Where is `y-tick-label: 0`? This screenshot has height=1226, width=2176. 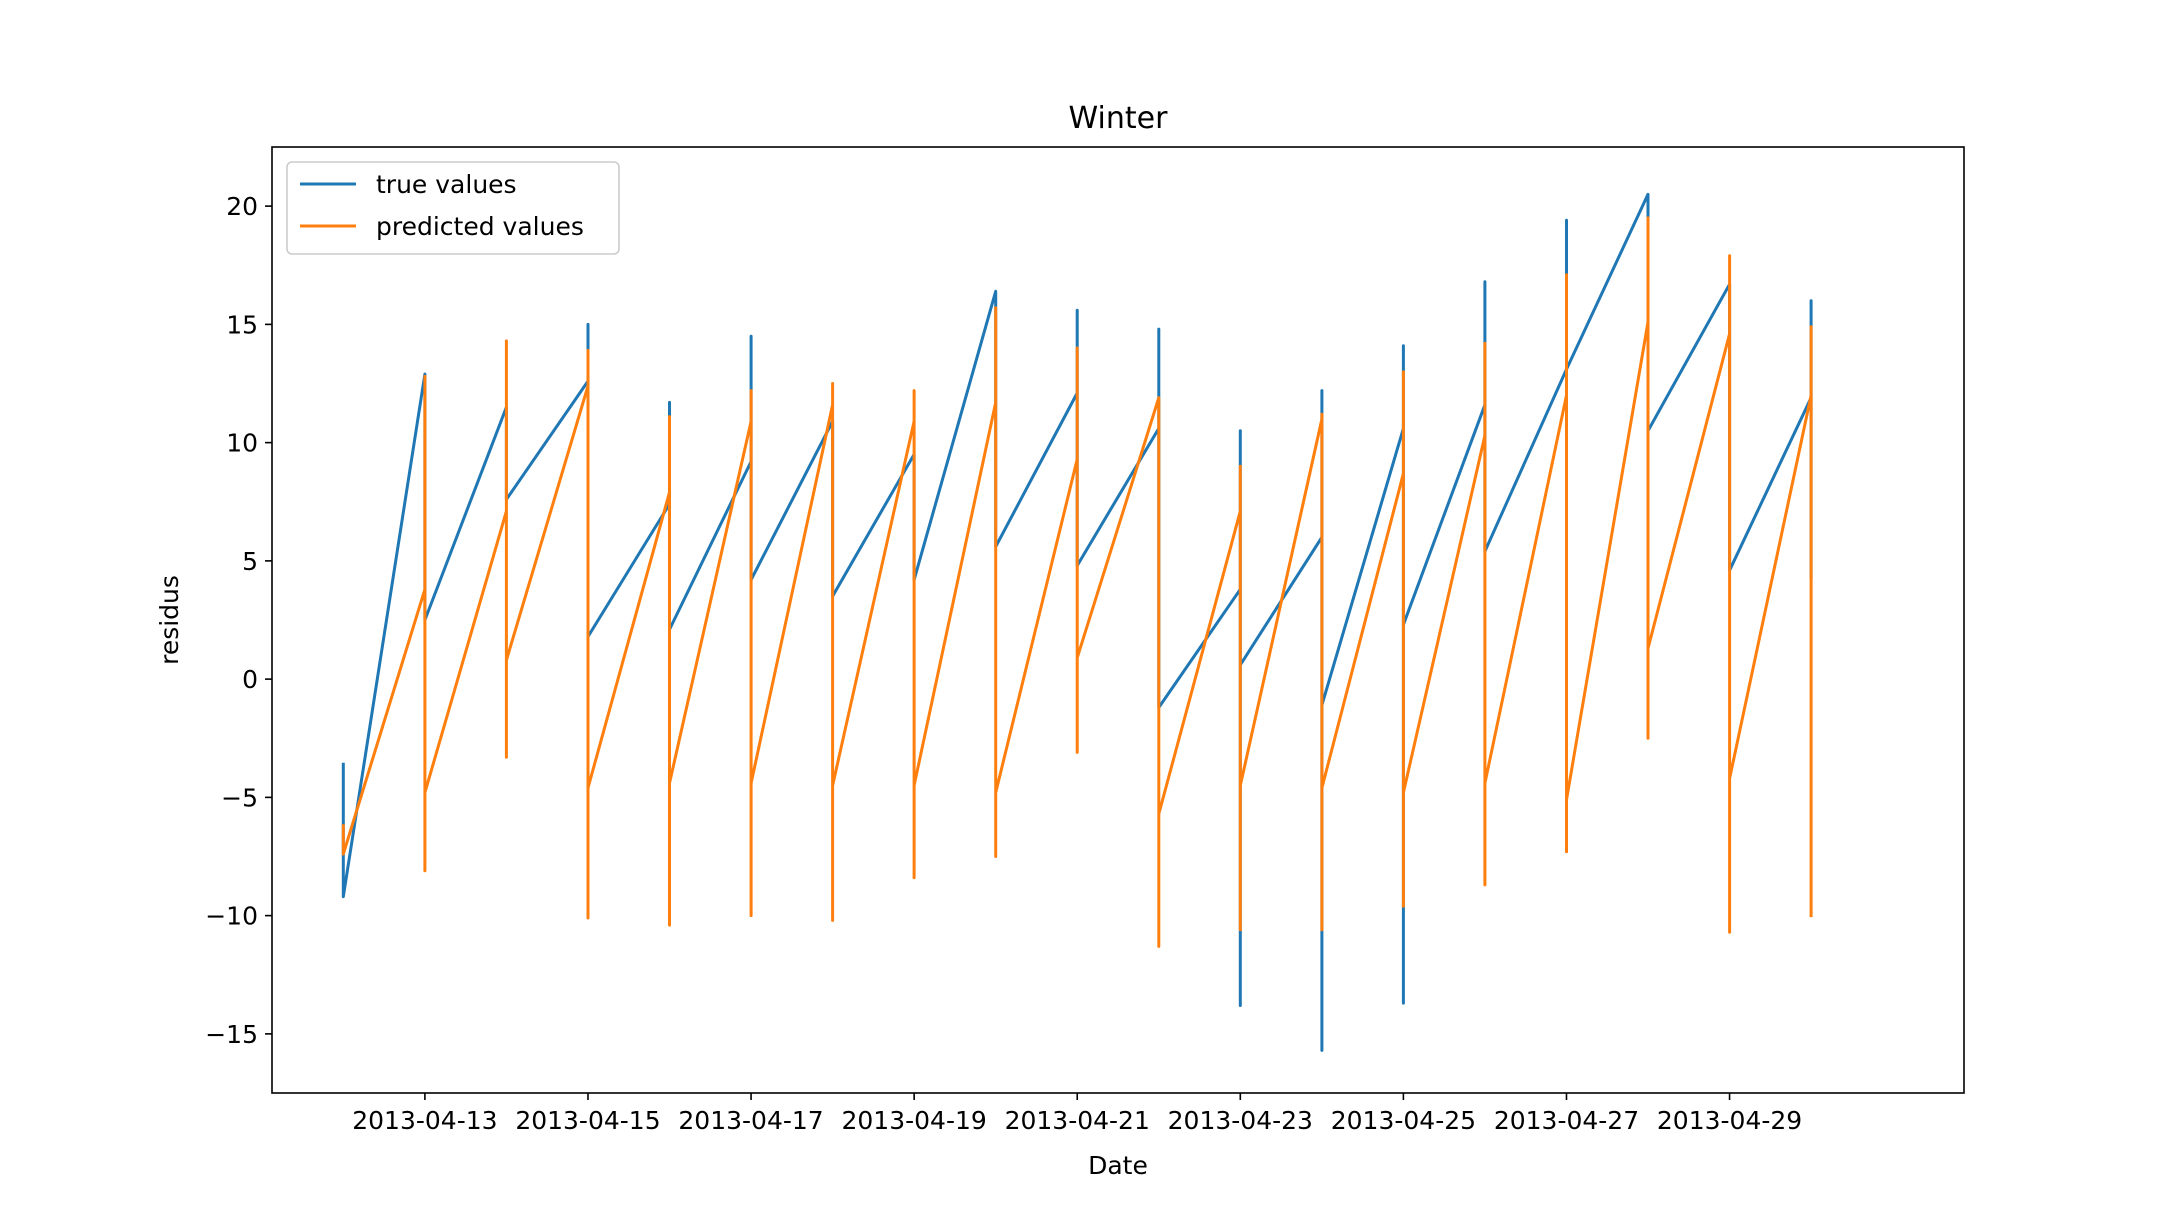
y-tick-label: 0 is located at coordinates (250, 679).